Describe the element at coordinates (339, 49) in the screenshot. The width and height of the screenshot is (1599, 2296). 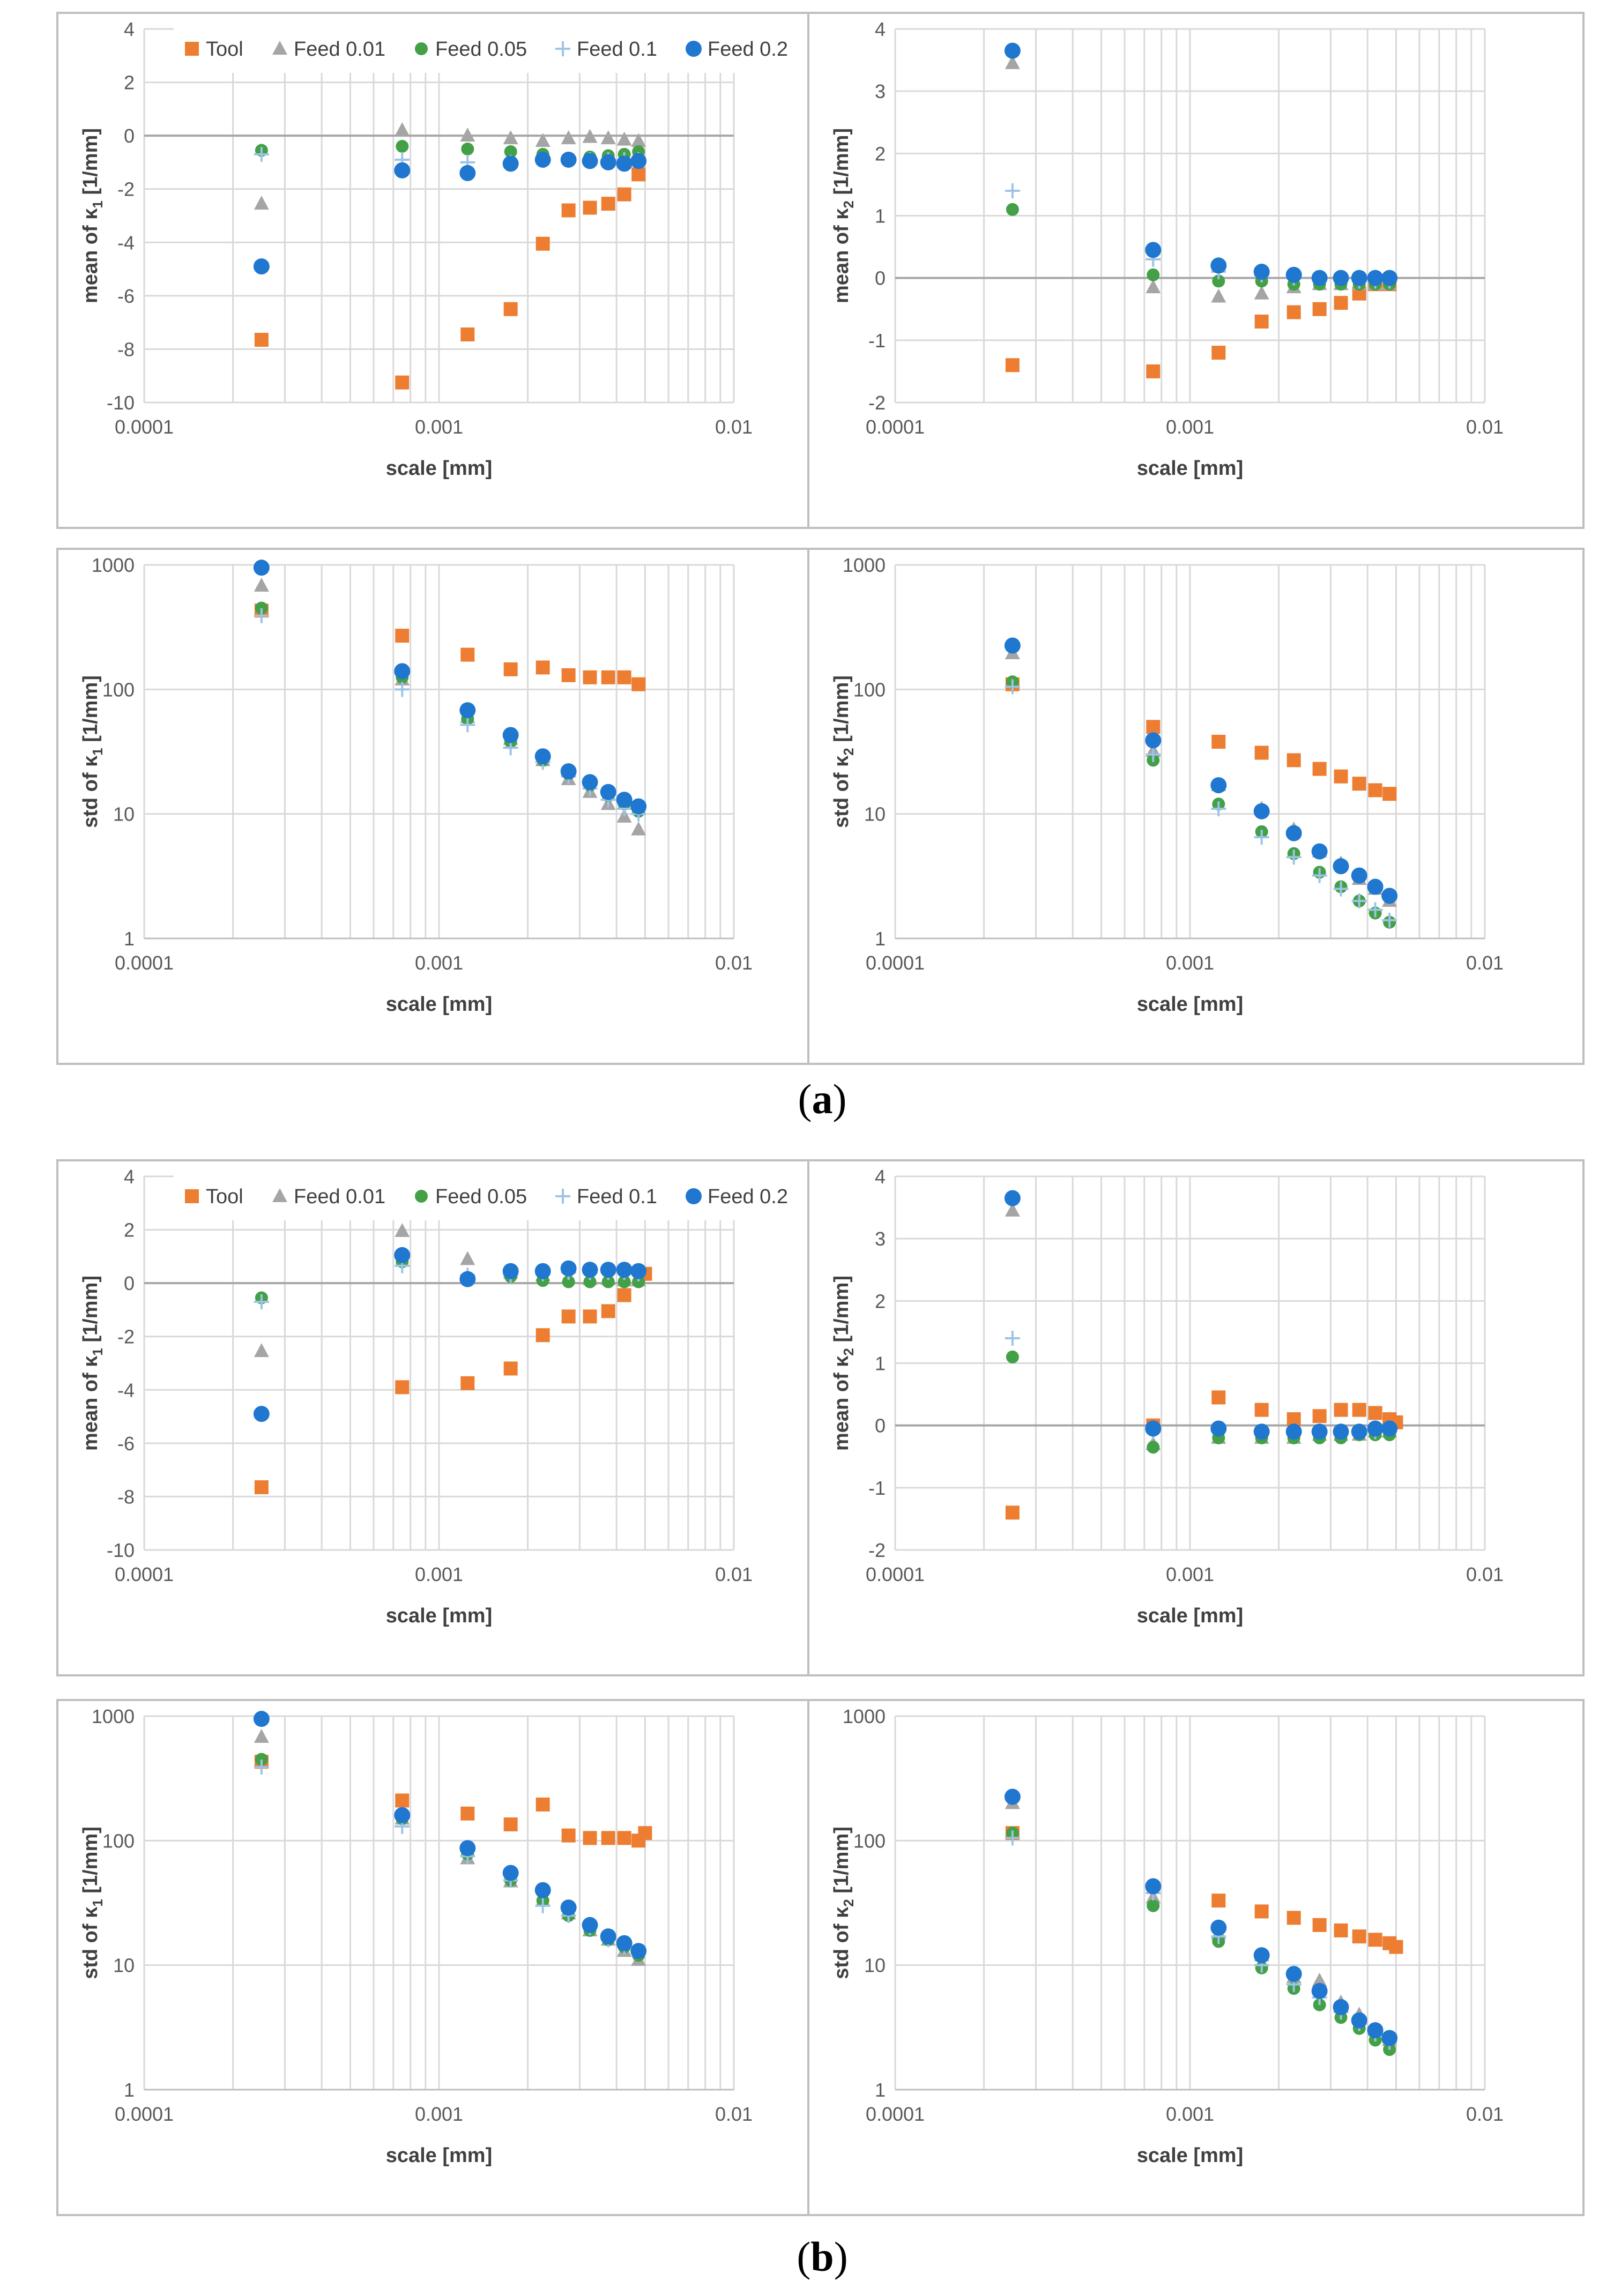
I see `legend-label: Feed 0.01` at that location.